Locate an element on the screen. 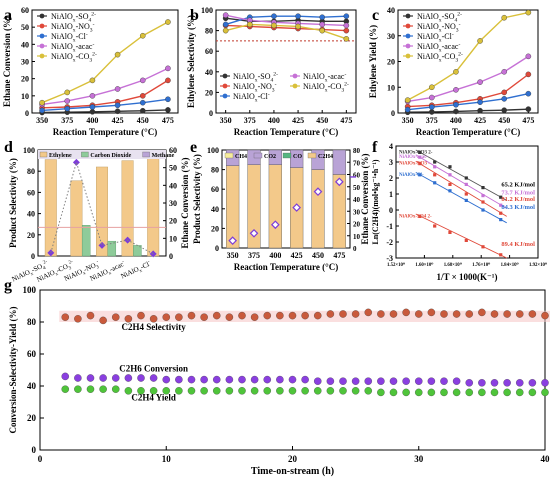 The width and height of the screenshot is (550, 482). panel-c-ytick-label: 30 is located at coordinates (391, 36).